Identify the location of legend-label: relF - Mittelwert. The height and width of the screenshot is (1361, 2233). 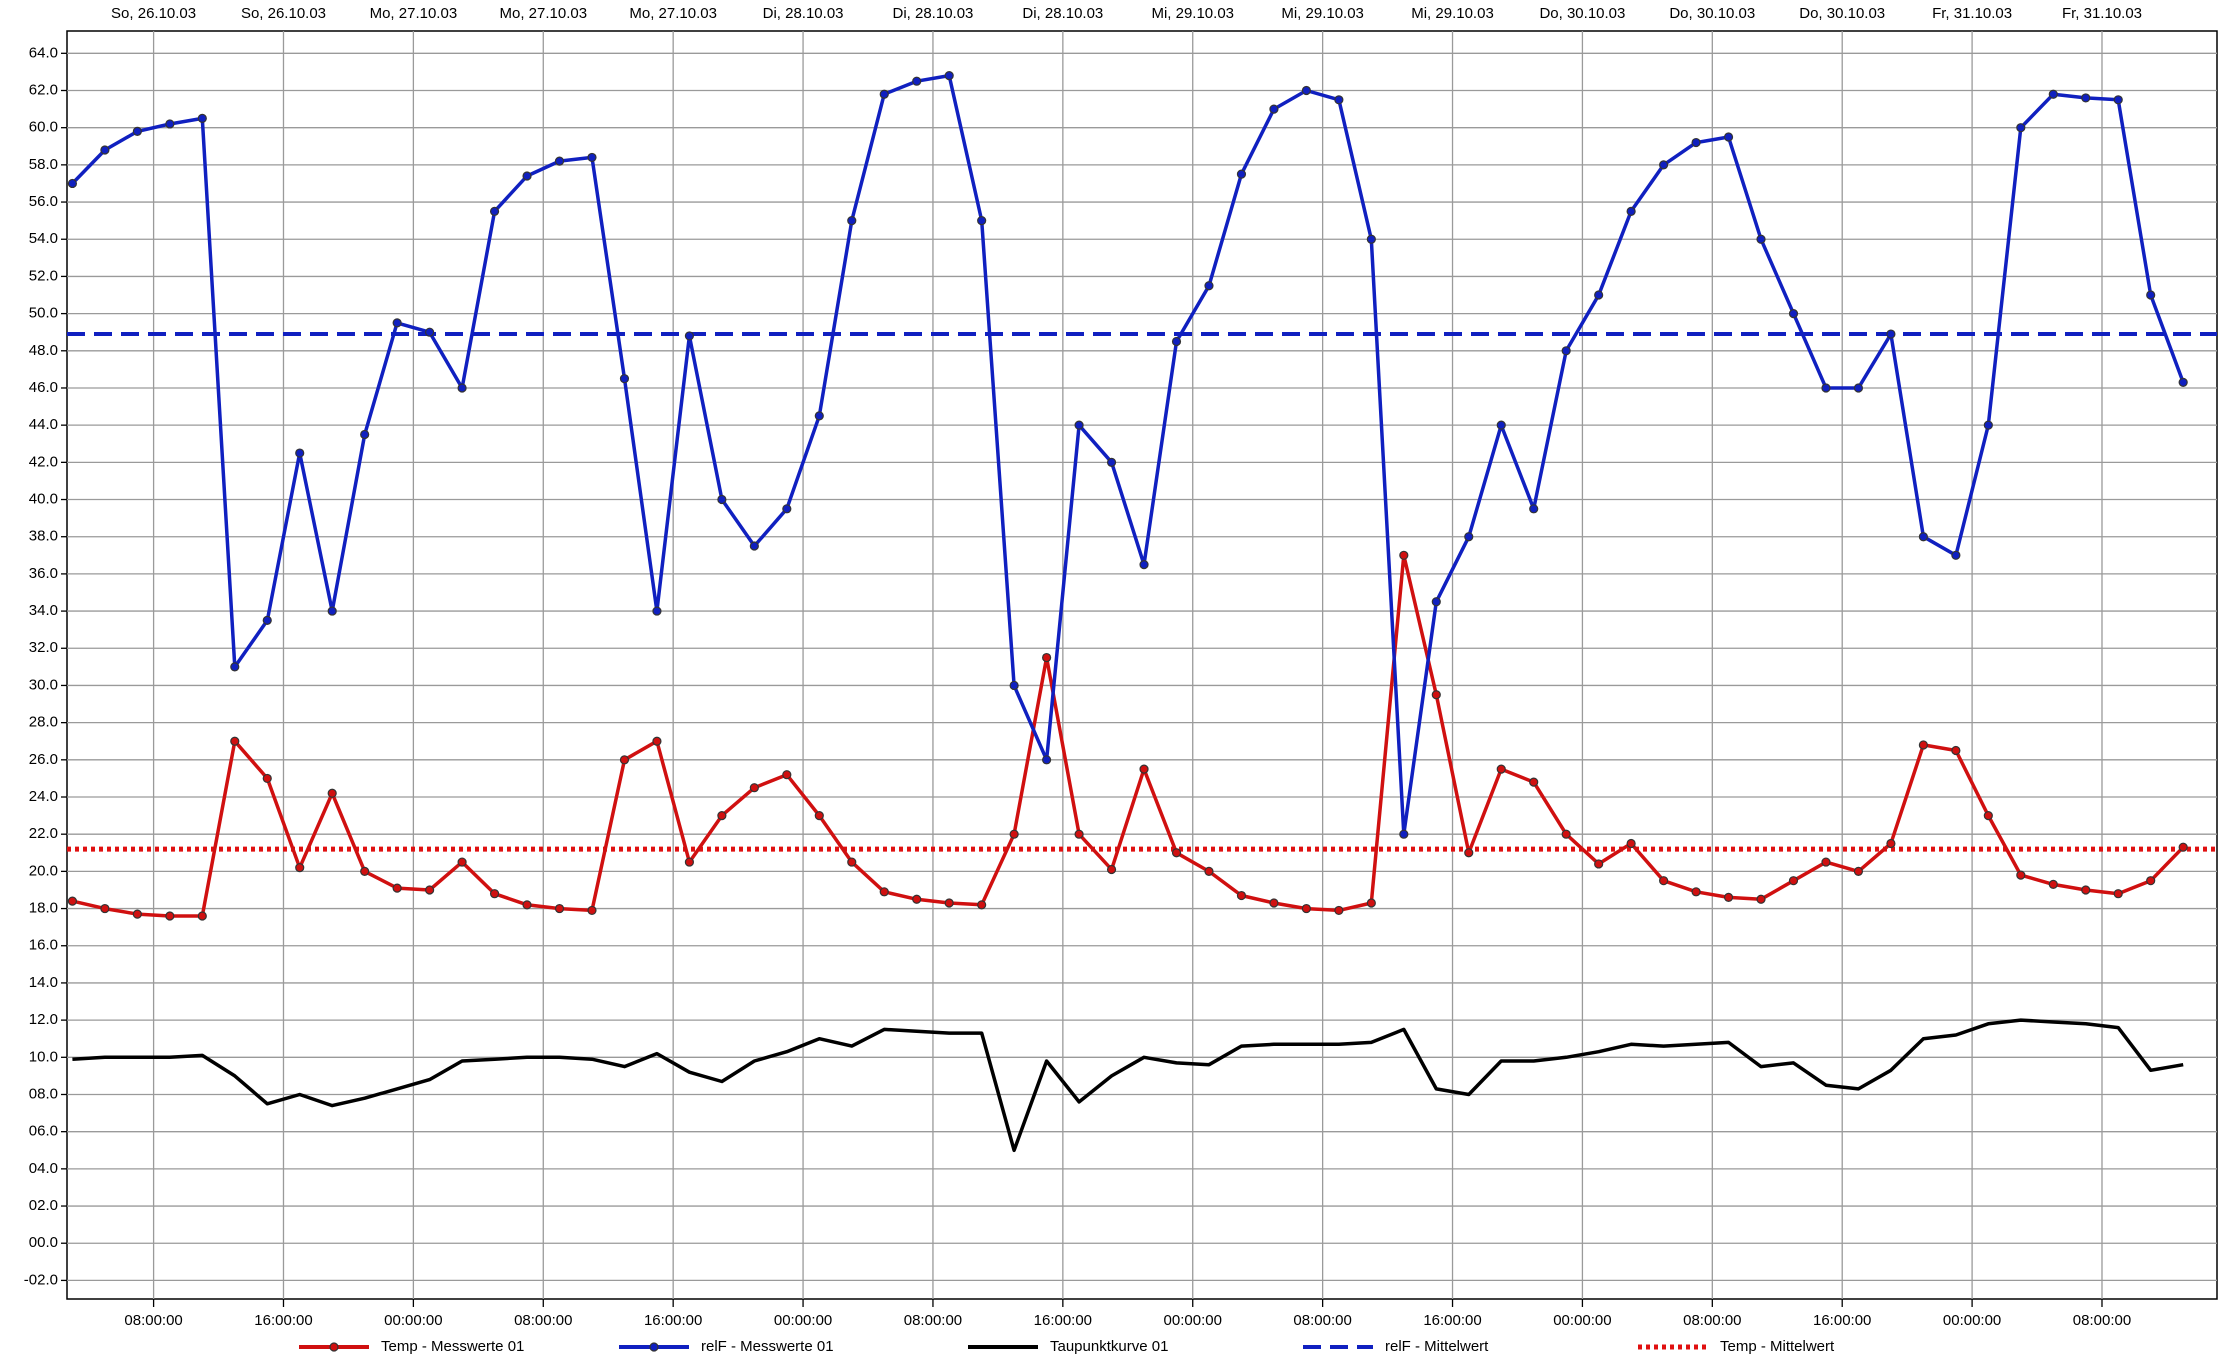
(1437, 1346).